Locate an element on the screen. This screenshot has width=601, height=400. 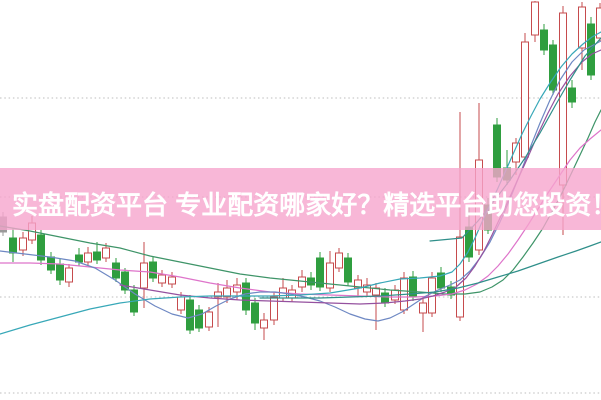
ad-banner-text: 实盘配资平台 专业配资哪家好？精选平台助您投资！ is located at coordinates (306, 205).